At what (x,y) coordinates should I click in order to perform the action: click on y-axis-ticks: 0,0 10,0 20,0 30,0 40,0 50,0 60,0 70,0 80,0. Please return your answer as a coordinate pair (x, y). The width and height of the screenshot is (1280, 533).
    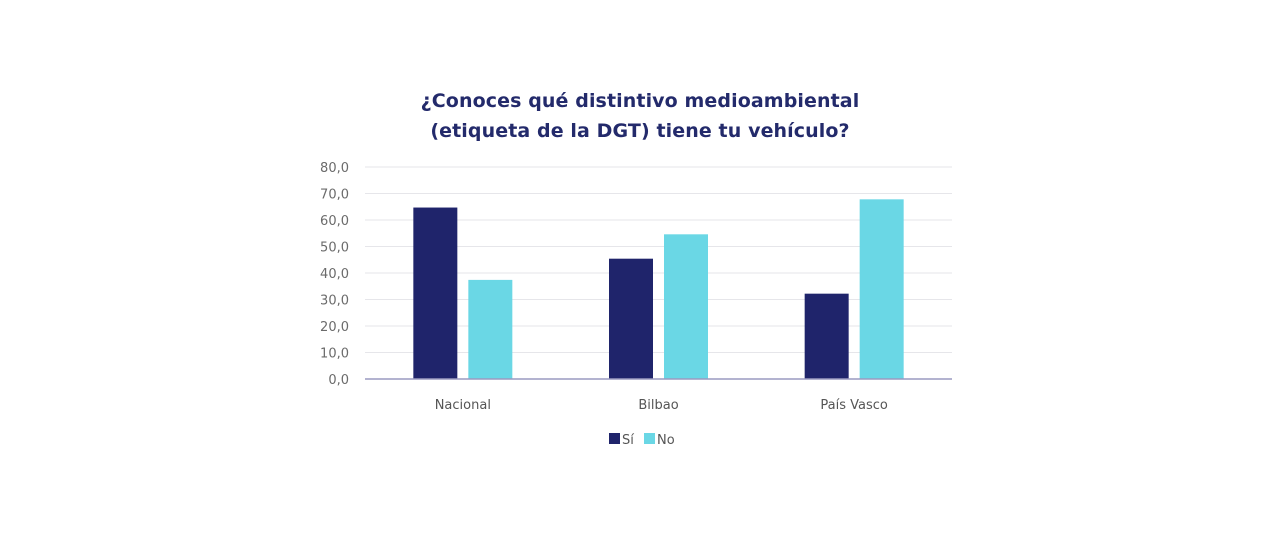
    Looking at the image, I should click on (334, 274).